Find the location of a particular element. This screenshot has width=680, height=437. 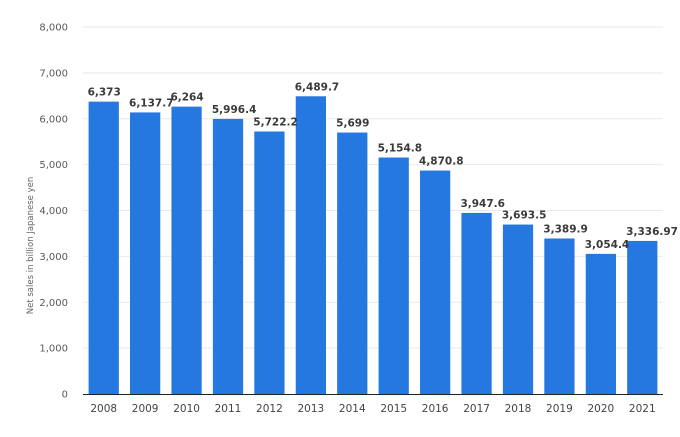

x-tick-label: 2009 is located at coordinates (145, 409).